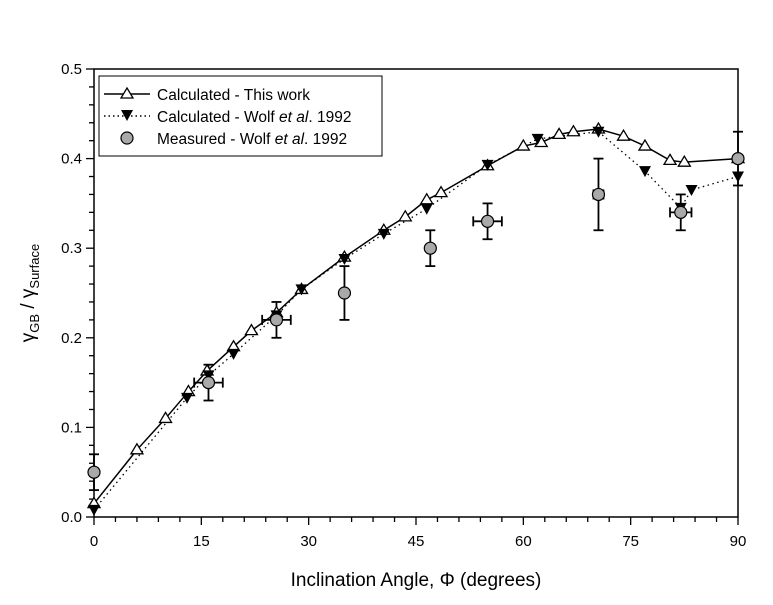  Describe the element at coordinates (71, 159) in the screenshot. I see `y-tick-label: 0.4` at that location.